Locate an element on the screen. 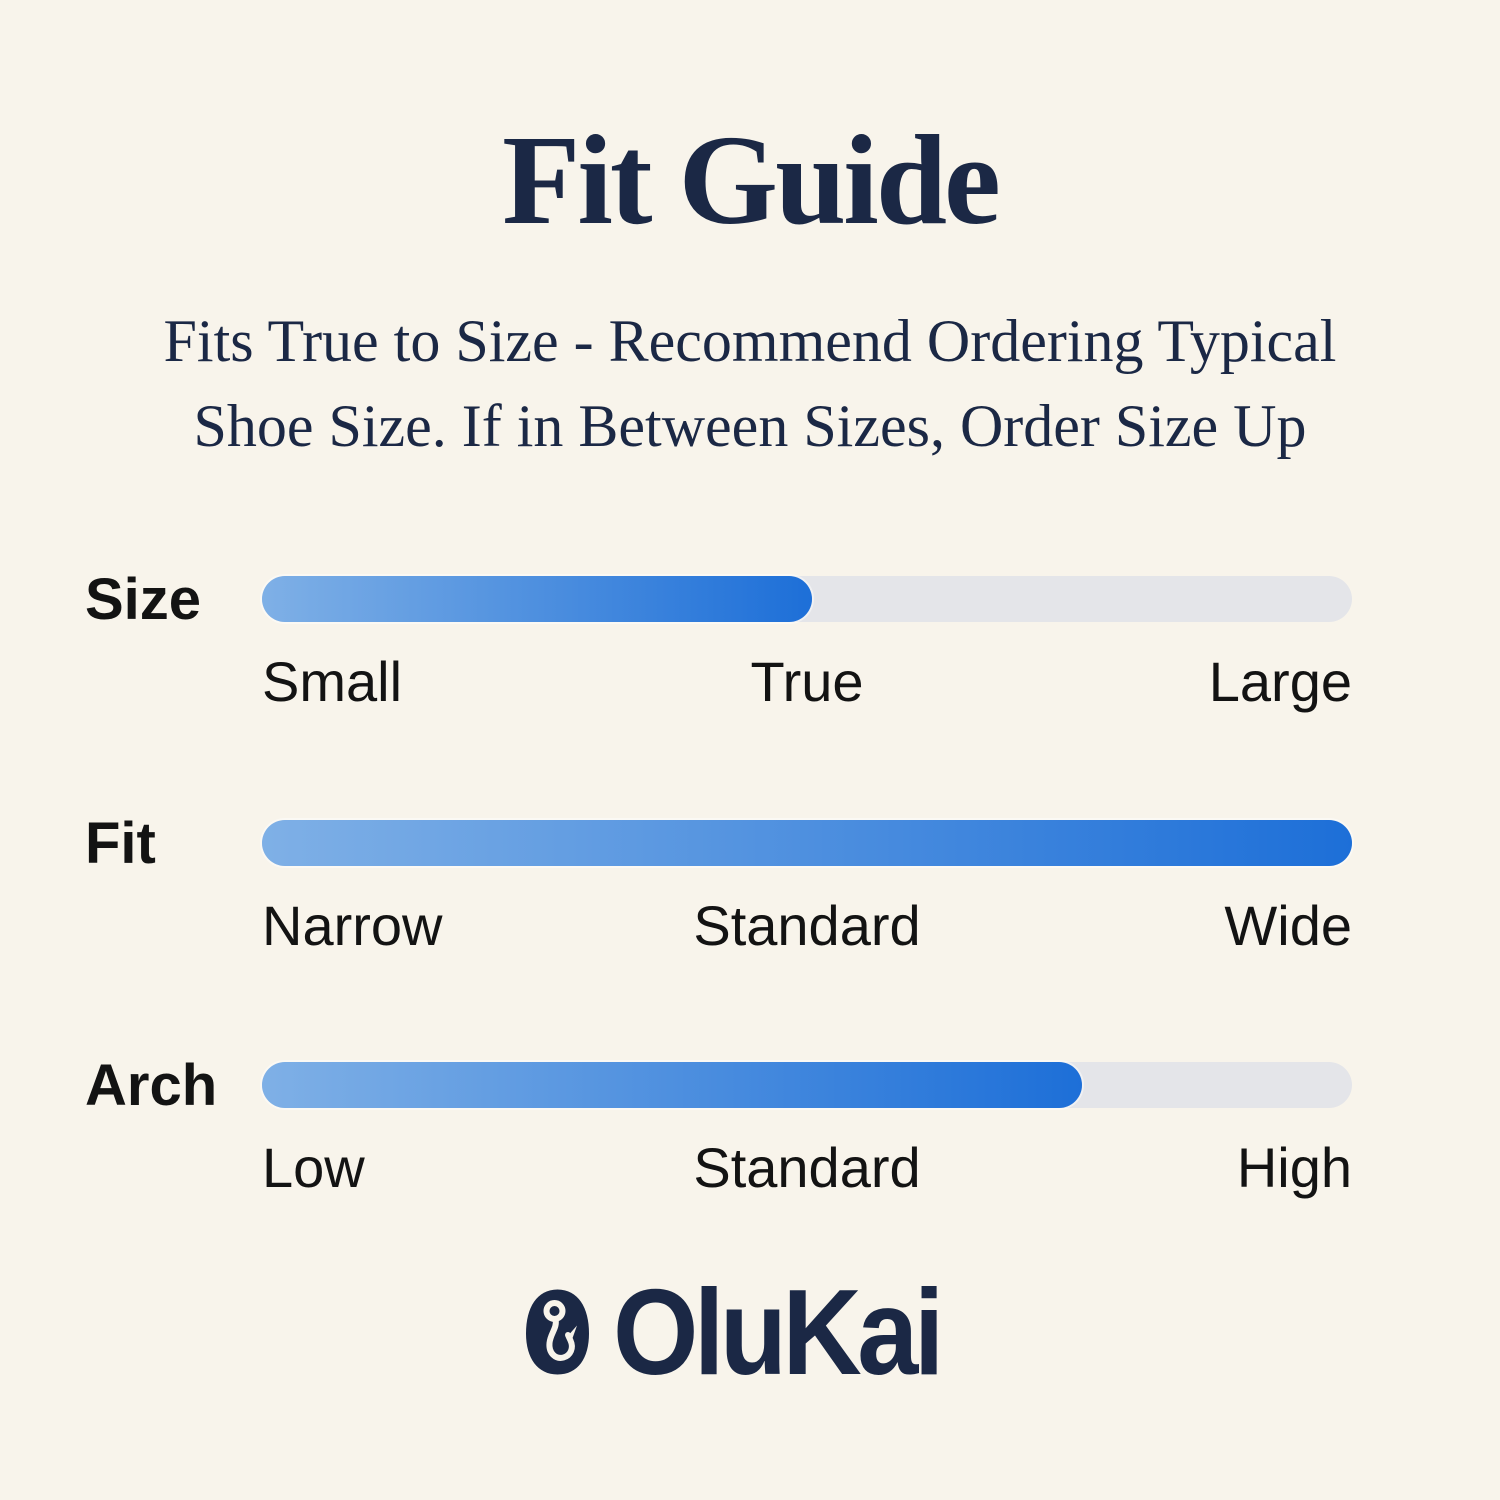 This screenshot has height=1500, width=1500. fit-meter-fill is located at coordinates (807, 843).